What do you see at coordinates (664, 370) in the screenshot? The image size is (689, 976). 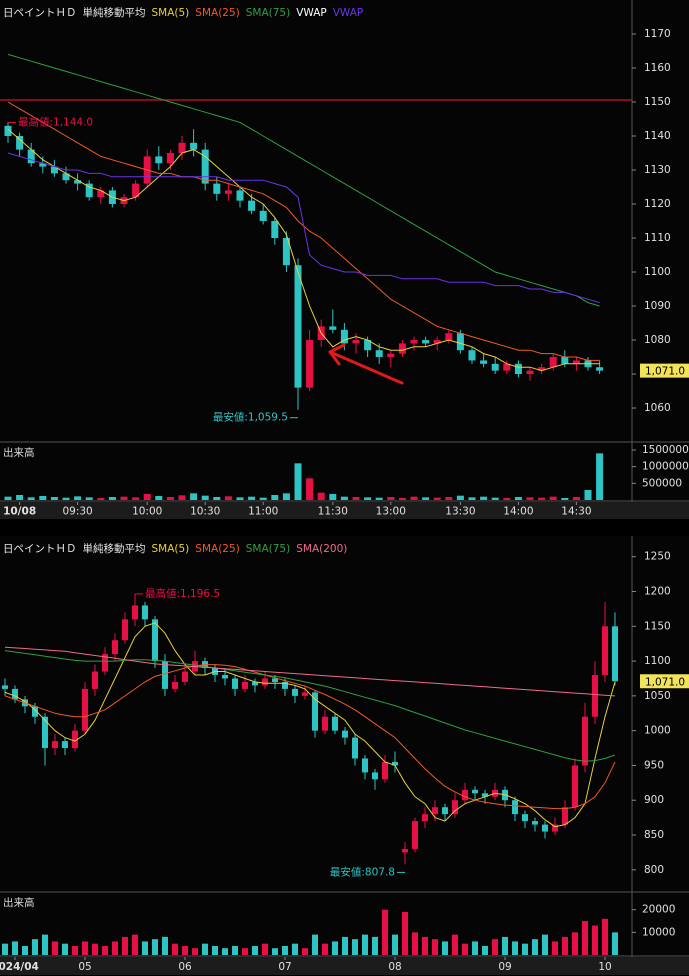 I see `last-price-badge` at bounding box center [664, 370].